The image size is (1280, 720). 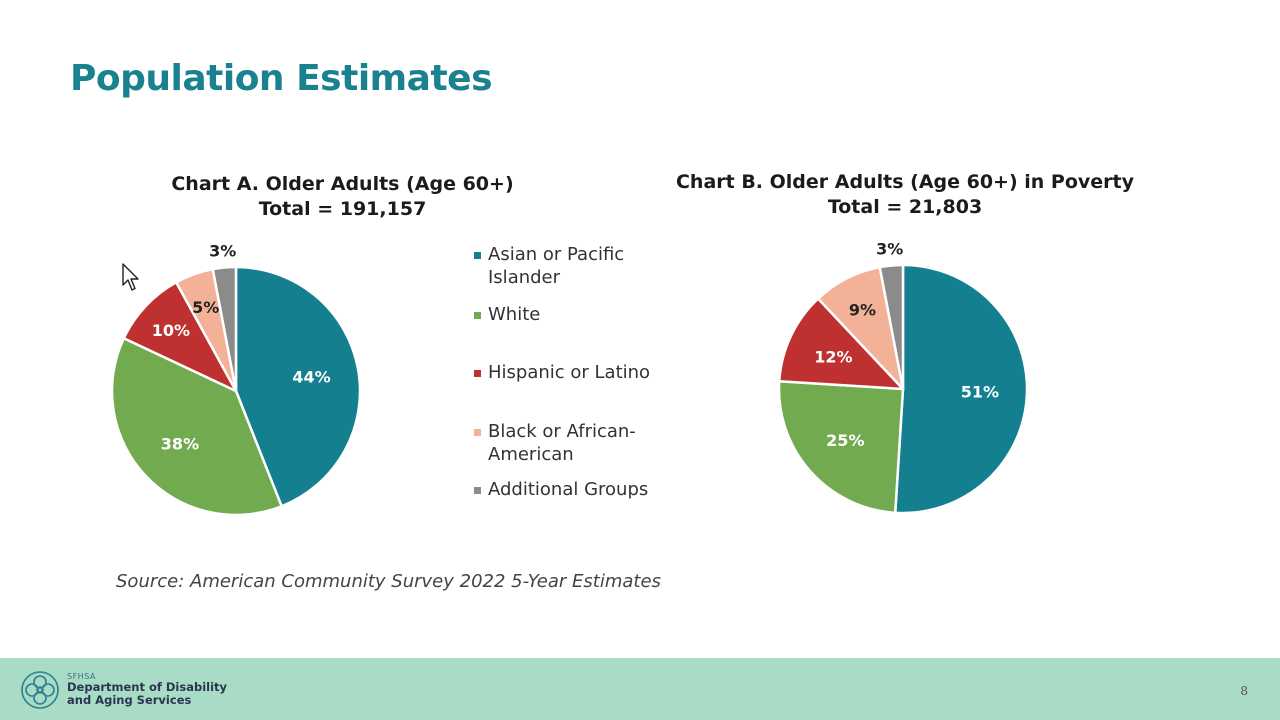 What do you see at coordinates (584, 266) in the screenshot?
I see `legend-item-asian: Asian or Pacific Islander` at bounding box center [584, 266].